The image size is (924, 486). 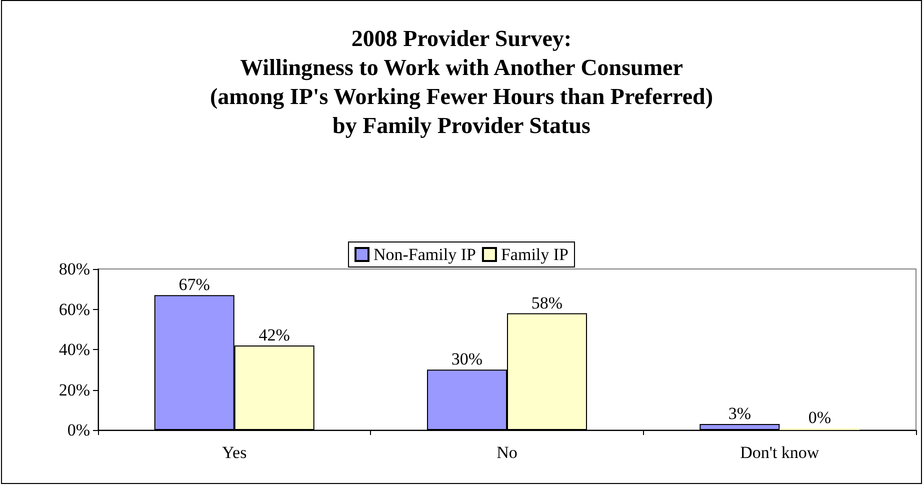 I want to click on data-label: 3%, so click(x=740, y=413).